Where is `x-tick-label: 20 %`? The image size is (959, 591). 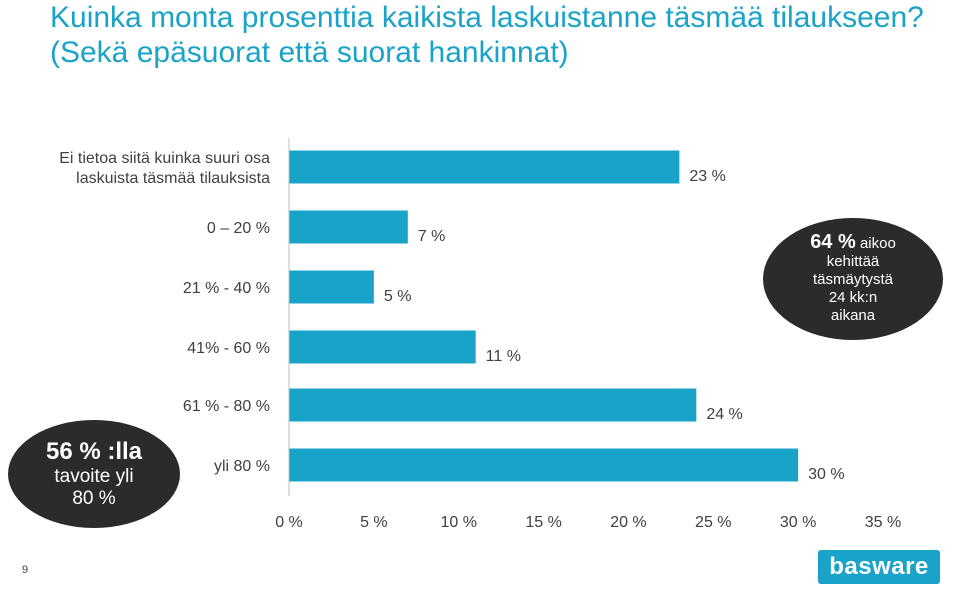 x-tick-label: 20 % is located at coordinates (628, 522).